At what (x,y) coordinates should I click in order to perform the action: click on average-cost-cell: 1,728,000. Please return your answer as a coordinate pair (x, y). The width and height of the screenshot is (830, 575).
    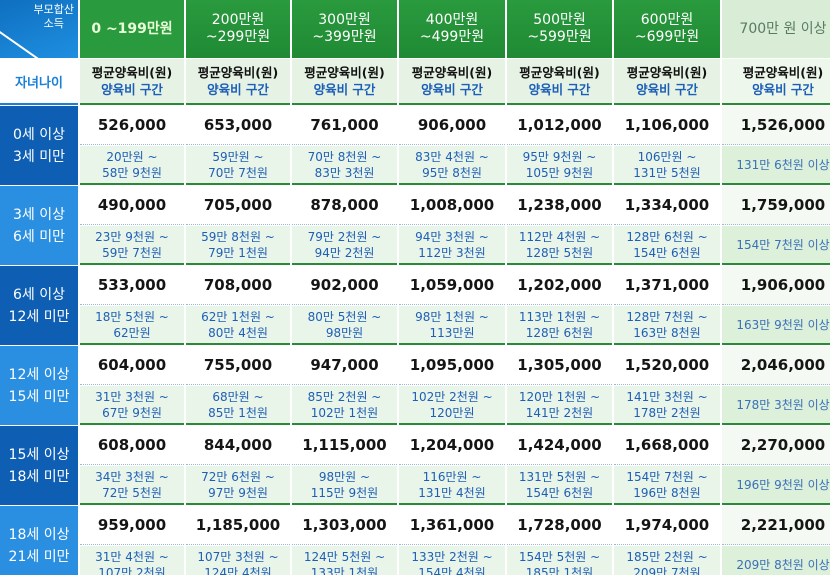
    Looking at the image, I should click on (559, 525).